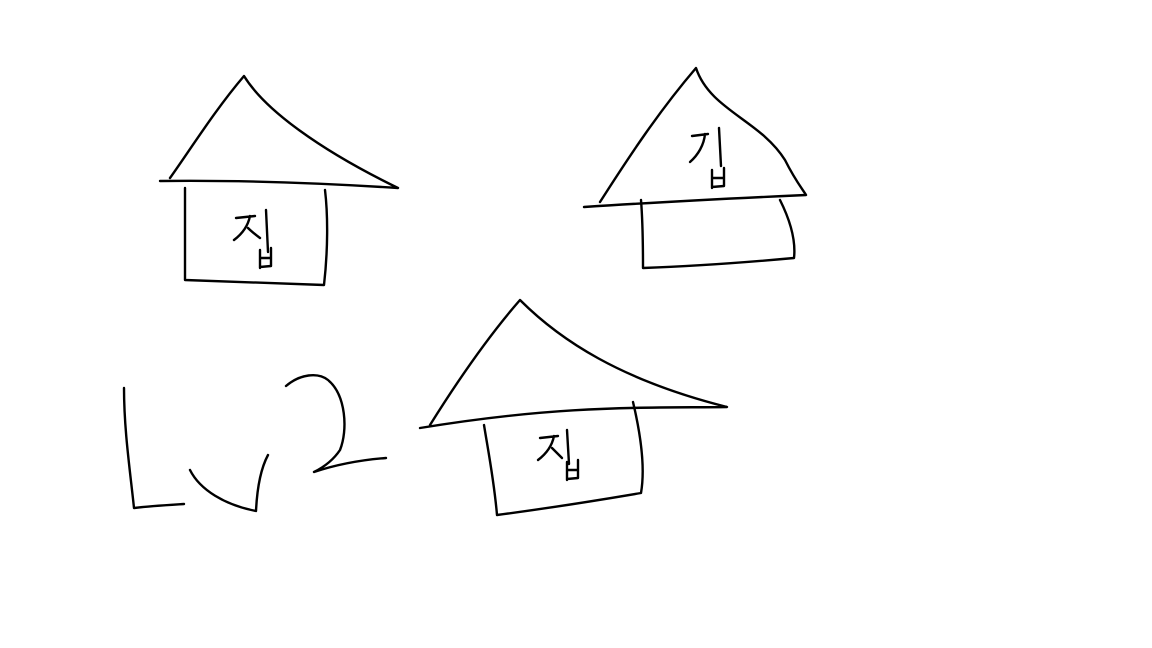 The image size is (1152, 648). I want to click on house-3-label, so click(558, 455).